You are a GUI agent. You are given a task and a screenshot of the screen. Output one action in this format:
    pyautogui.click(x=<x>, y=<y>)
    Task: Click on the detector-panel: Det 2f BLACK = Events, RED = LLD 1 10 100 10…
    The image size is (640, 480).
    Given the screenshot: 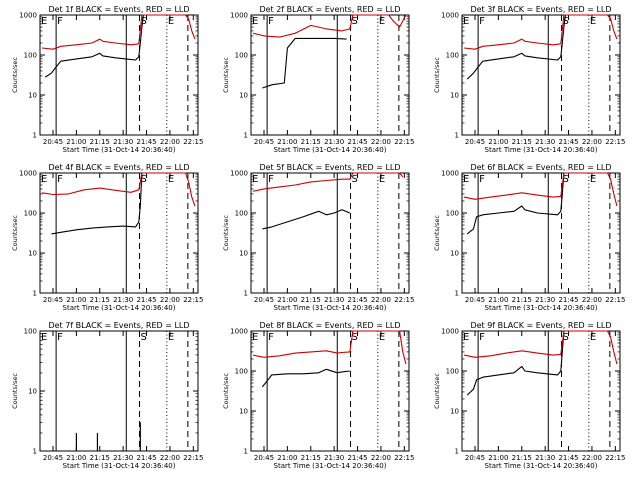 What is the action you would take?
    pyautogui.click(x=318, y=79)
    